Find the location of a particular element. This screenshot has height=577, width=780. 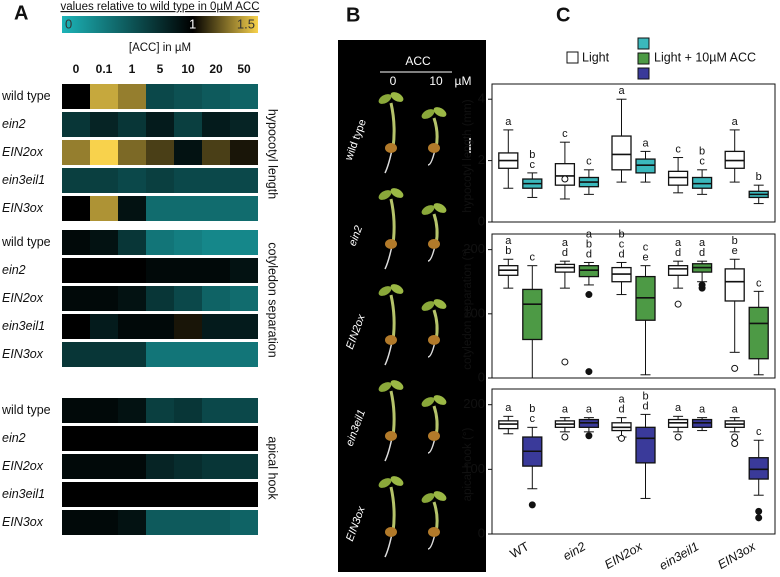

block-title: hypocotyl length is located at coordinates (273, 154).